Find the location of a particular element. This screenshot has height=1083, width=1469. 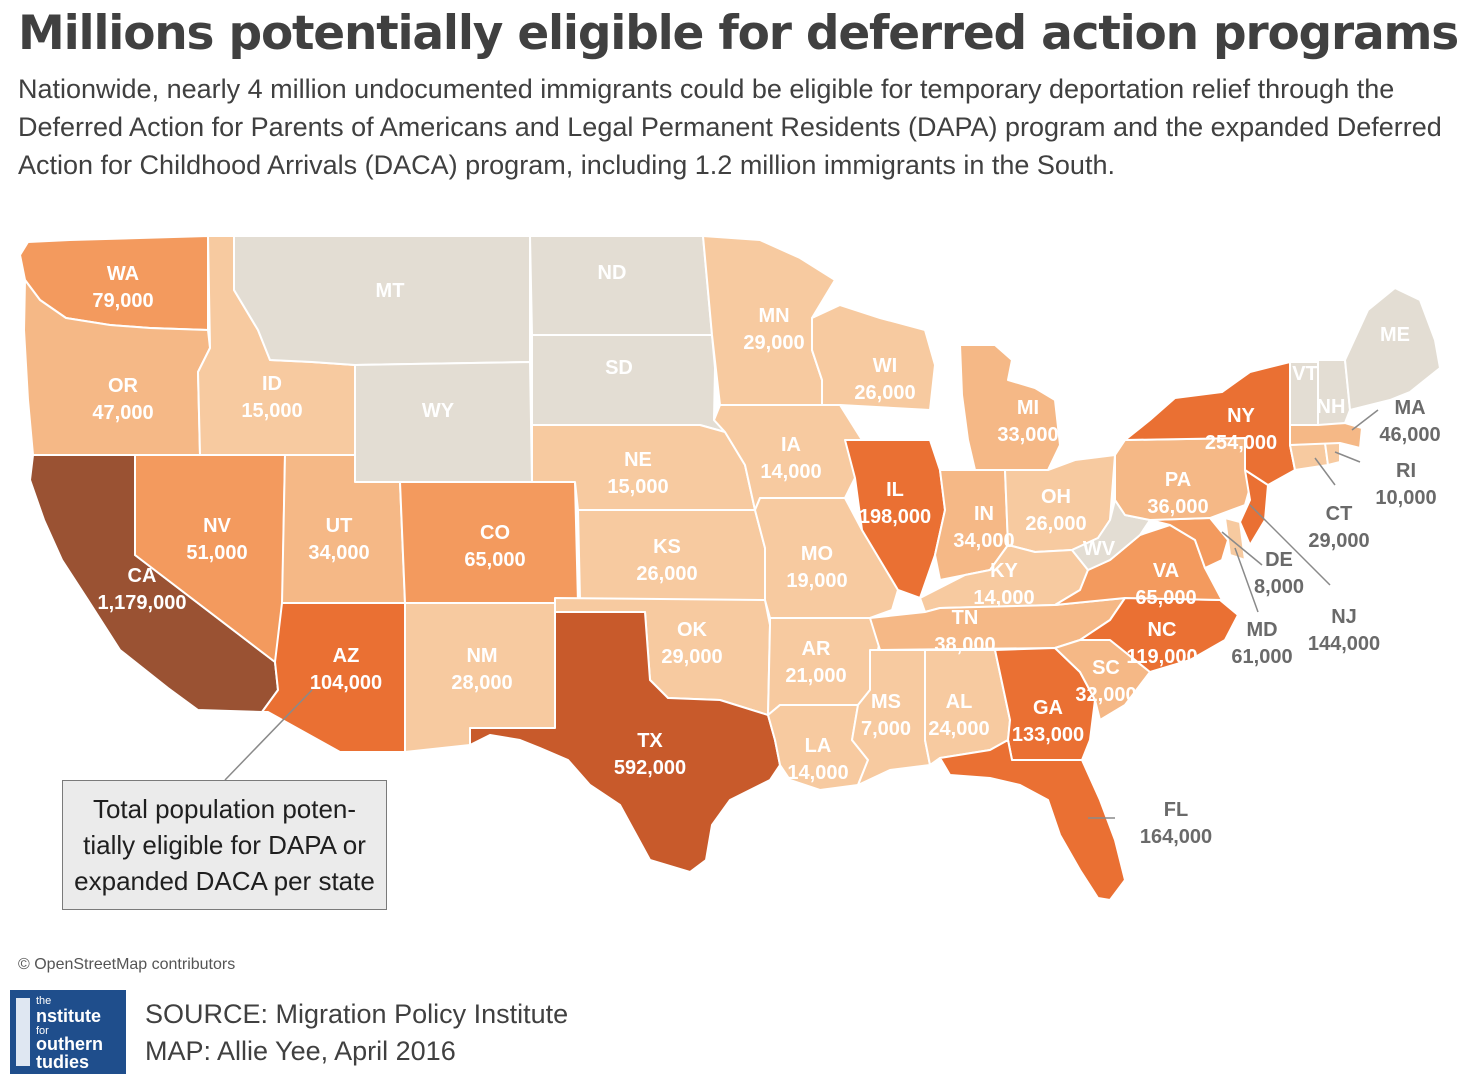

state-value-label-ct: 29,000 is located at coordinates (1338, 541).